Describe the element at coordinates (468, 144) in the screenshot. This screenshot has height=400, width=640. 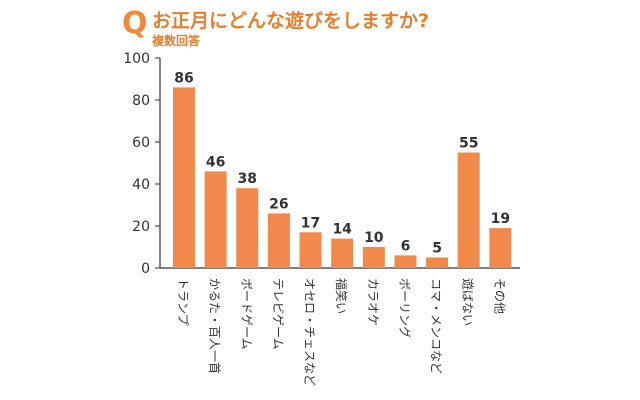
I see `bar-value-label: 55` at that location.